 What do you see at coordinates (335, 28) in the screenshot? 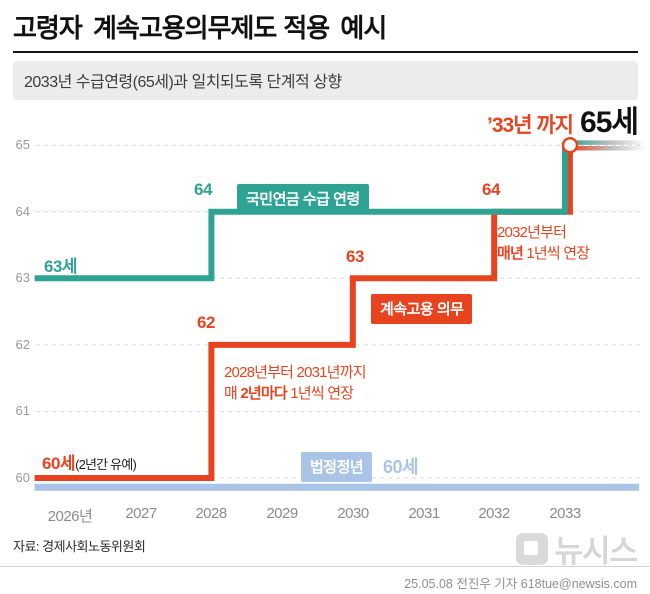
I see `page-title-sub: 적용 예시` at bounding box center [335, 28].